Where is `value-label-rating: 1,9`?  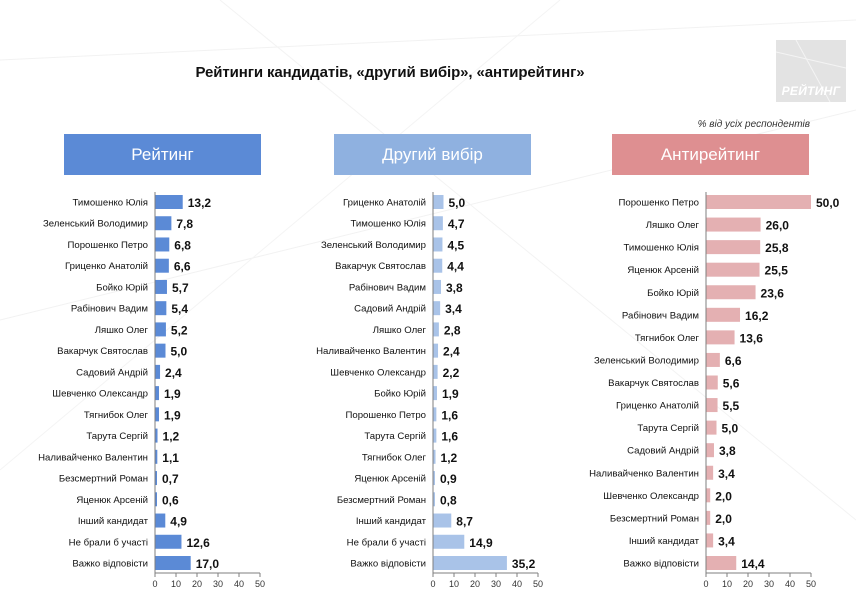 value-label-rating: 1,9 is located at coordinates (172, 415).